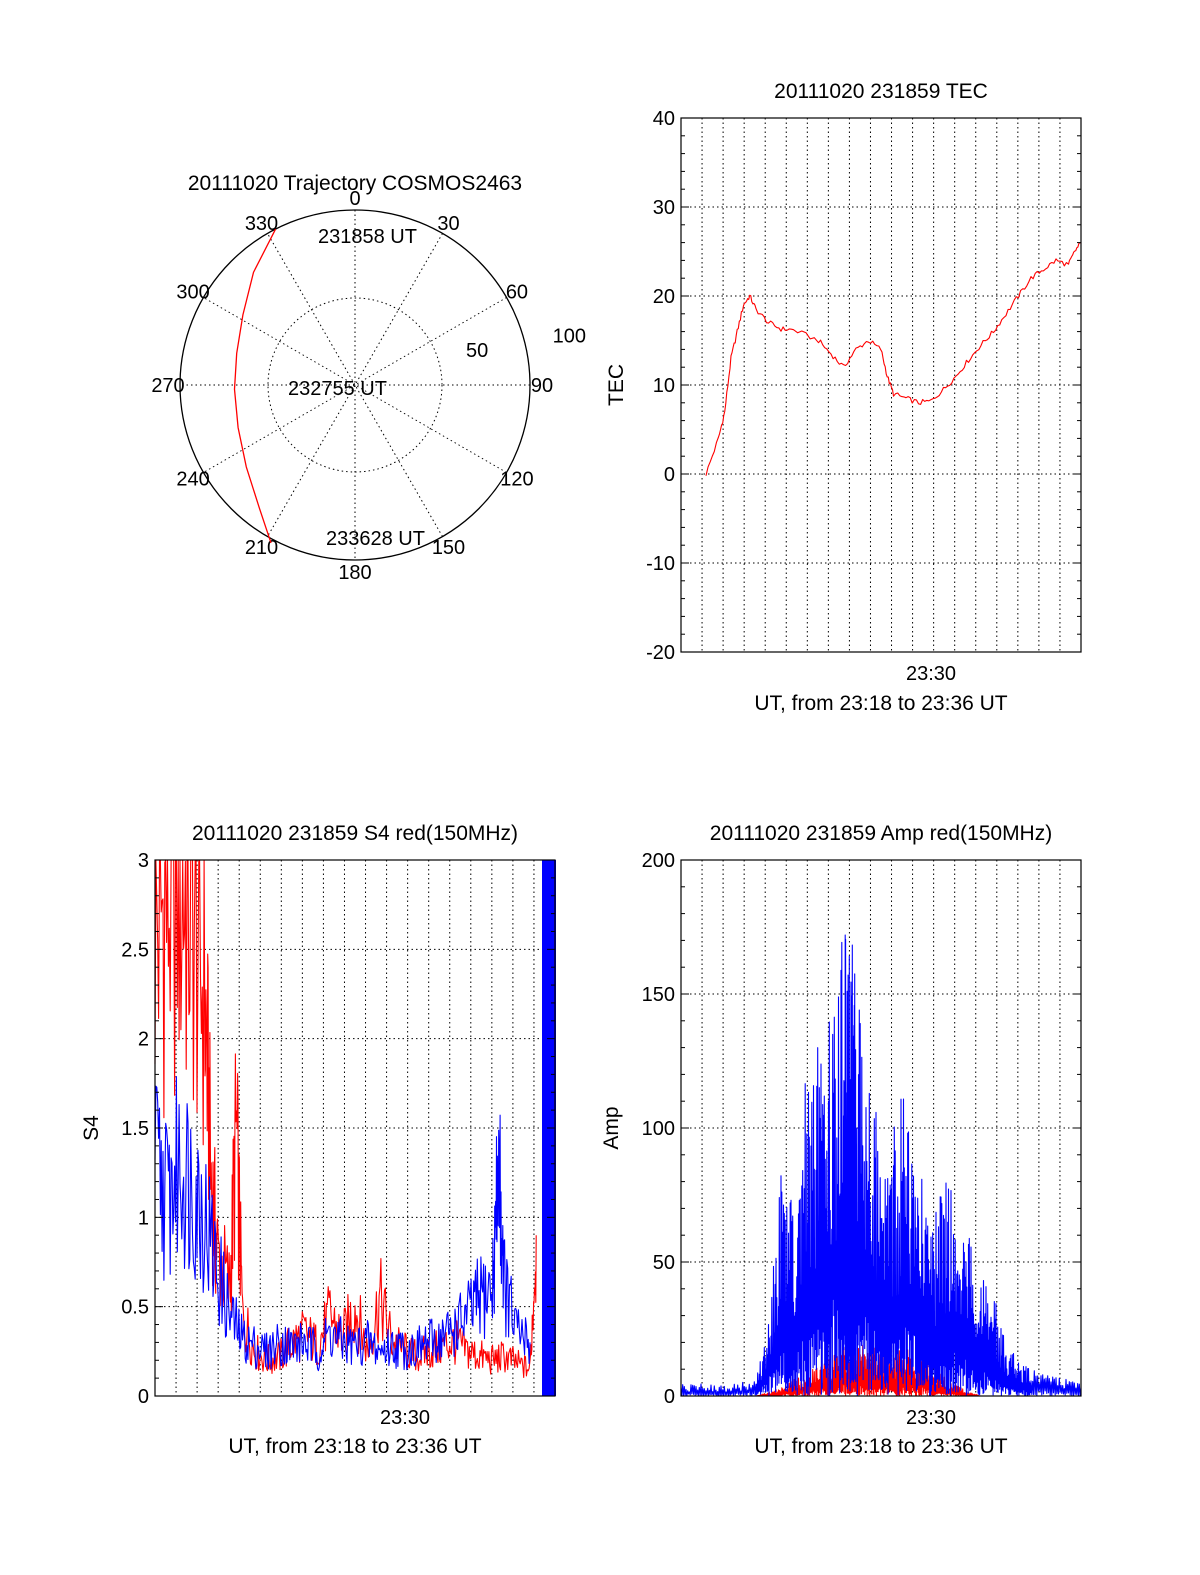 The width and height of the screenshot is (1200, 1575). I want to click on y-tick-label: 2, so click(143, 1040).